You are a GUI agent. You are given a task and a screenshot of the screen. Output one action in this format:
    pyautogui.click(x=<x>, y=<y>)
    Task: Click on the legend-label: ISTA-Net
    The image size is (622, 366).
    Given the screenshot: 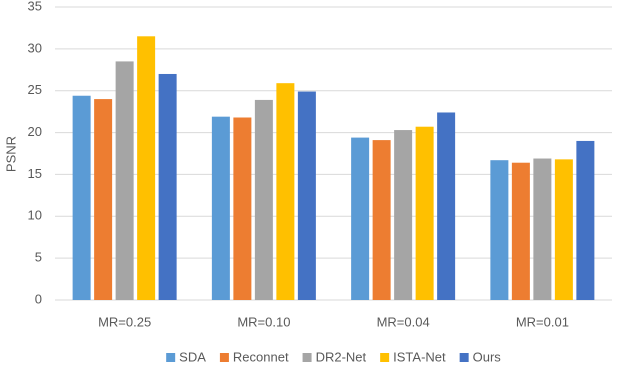 What is the action you would take?
    pyautogui.click(x=419, y=356)
    